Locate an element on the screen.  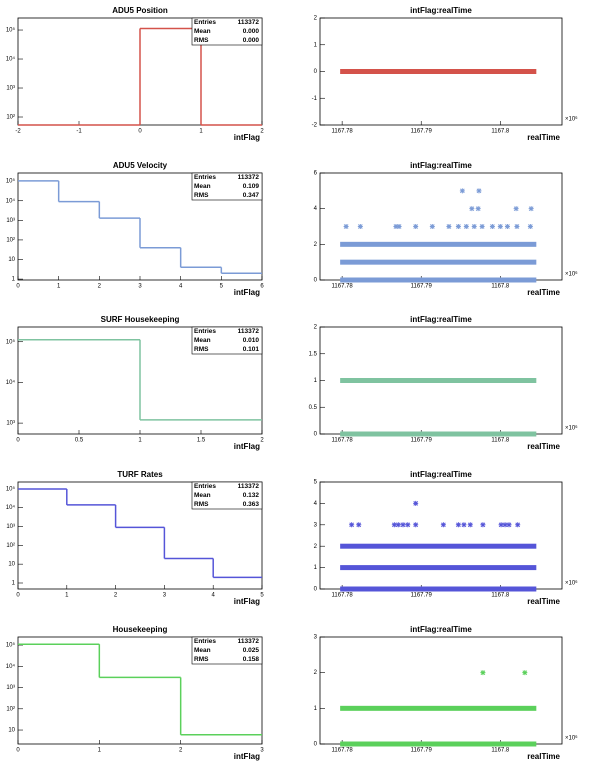
stats-value: 0.101 is located at coordinates (251, 349).